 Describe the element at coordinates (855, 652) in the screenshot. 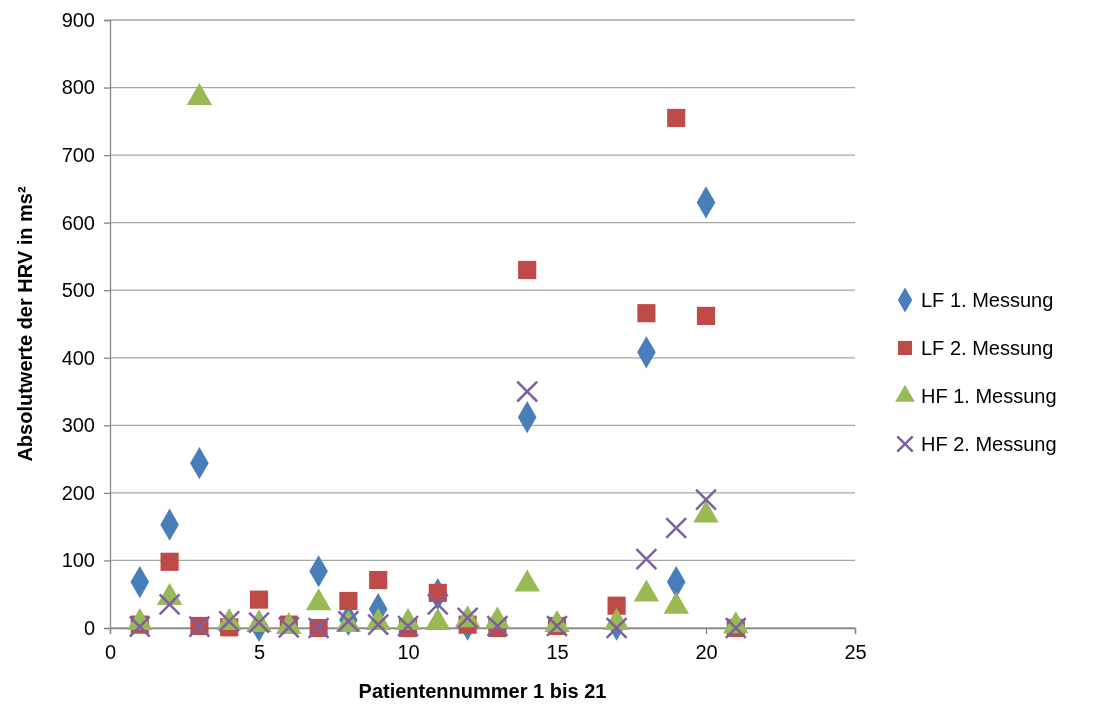

I see `x-tick-label: 25` at that location.